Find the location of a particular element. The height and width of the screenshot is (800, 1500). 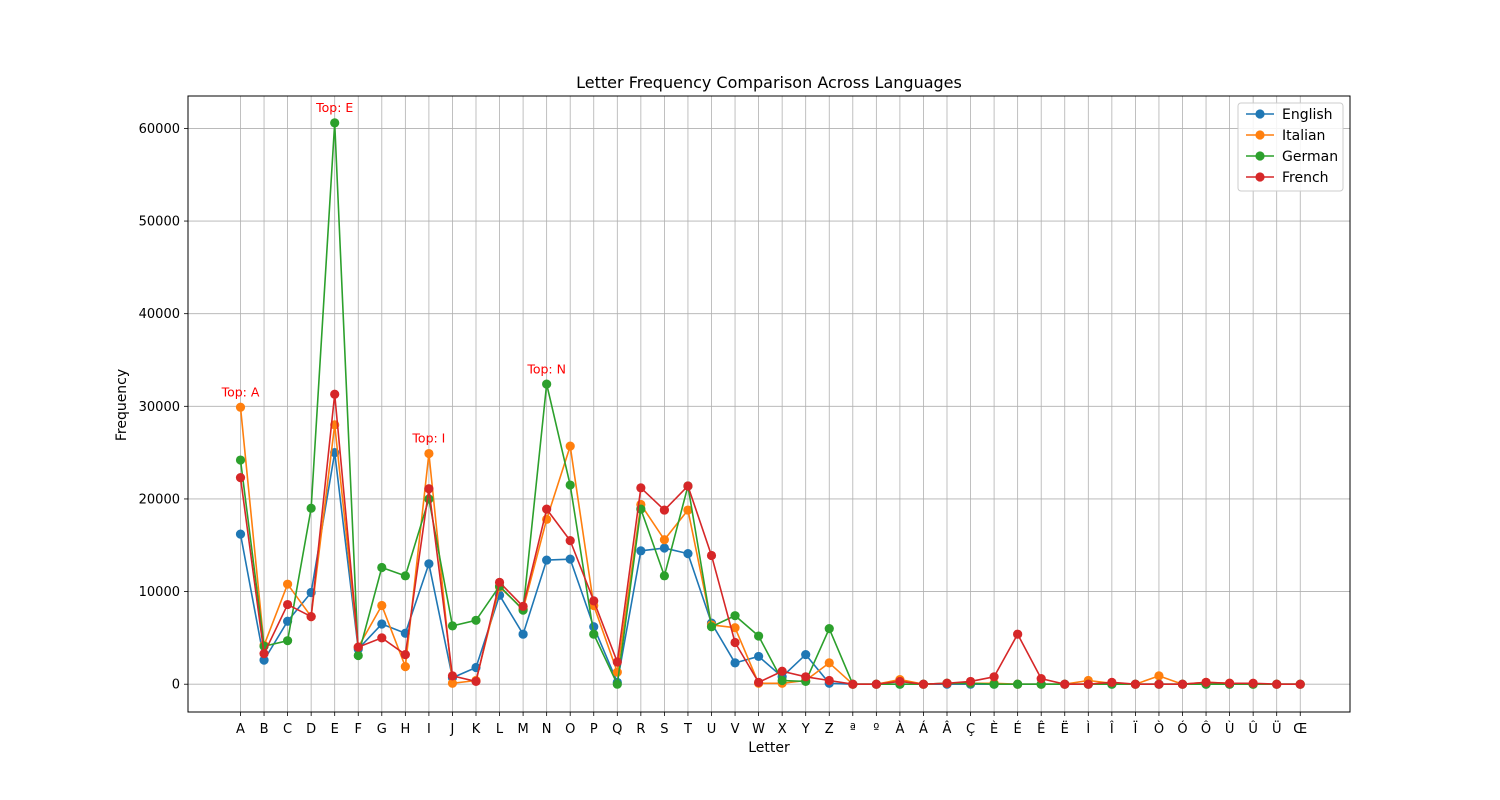

annotation-label: Top: A is located at coordinates (240, 391).